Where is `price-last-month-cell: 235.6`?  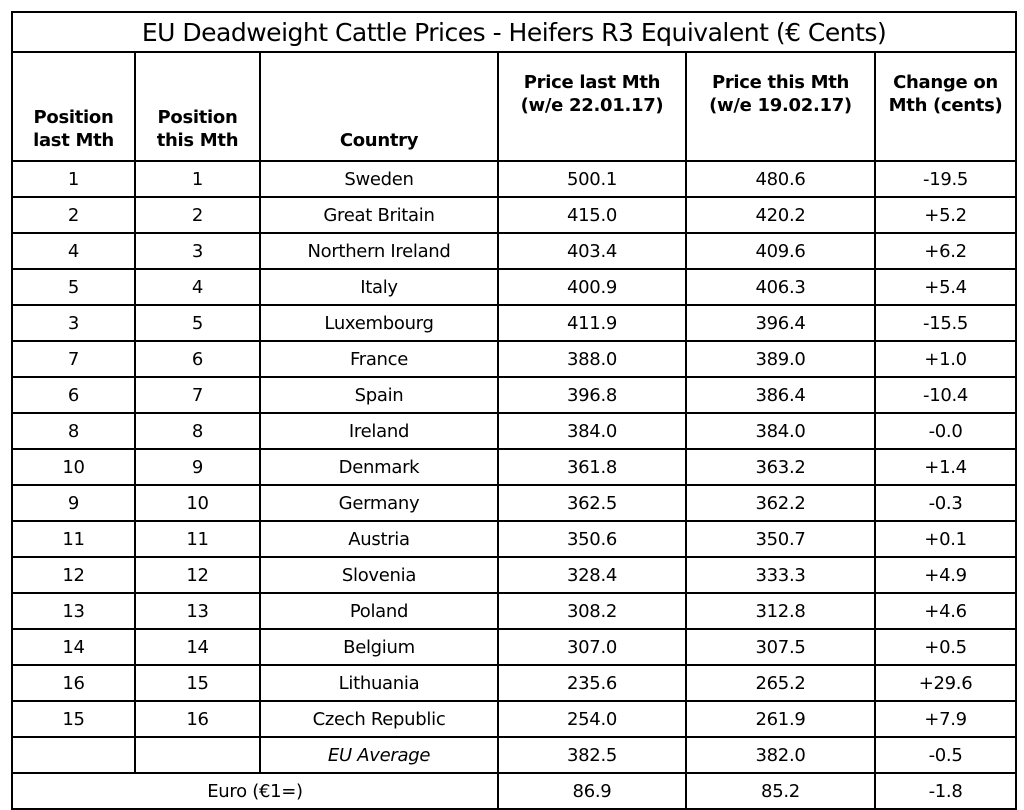
price-last-month-cell: 235.6 is located at coordinates (592, 683).